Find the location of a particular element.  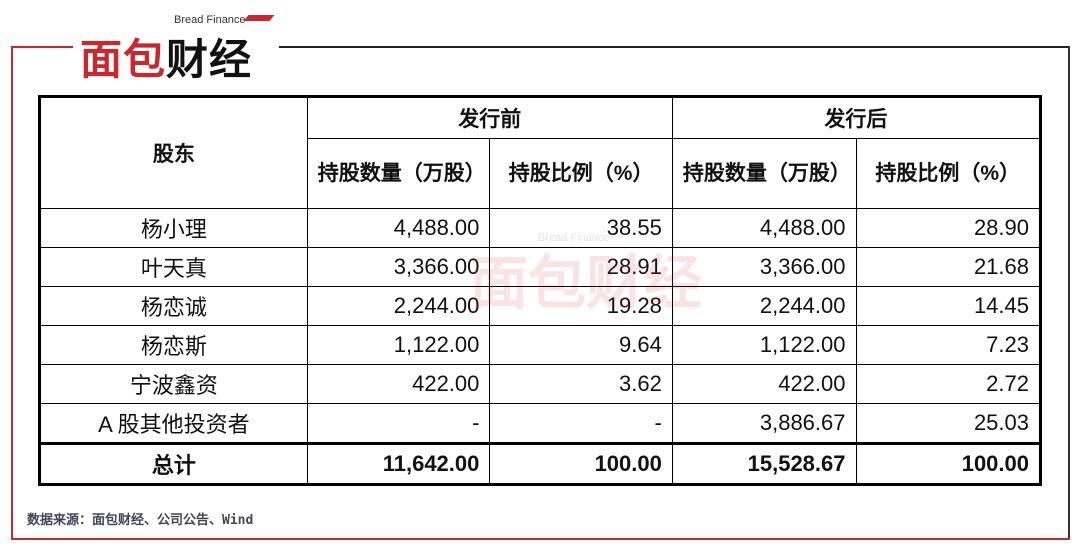

before-ratio: 38.55 is located at coordinates (581, 228).